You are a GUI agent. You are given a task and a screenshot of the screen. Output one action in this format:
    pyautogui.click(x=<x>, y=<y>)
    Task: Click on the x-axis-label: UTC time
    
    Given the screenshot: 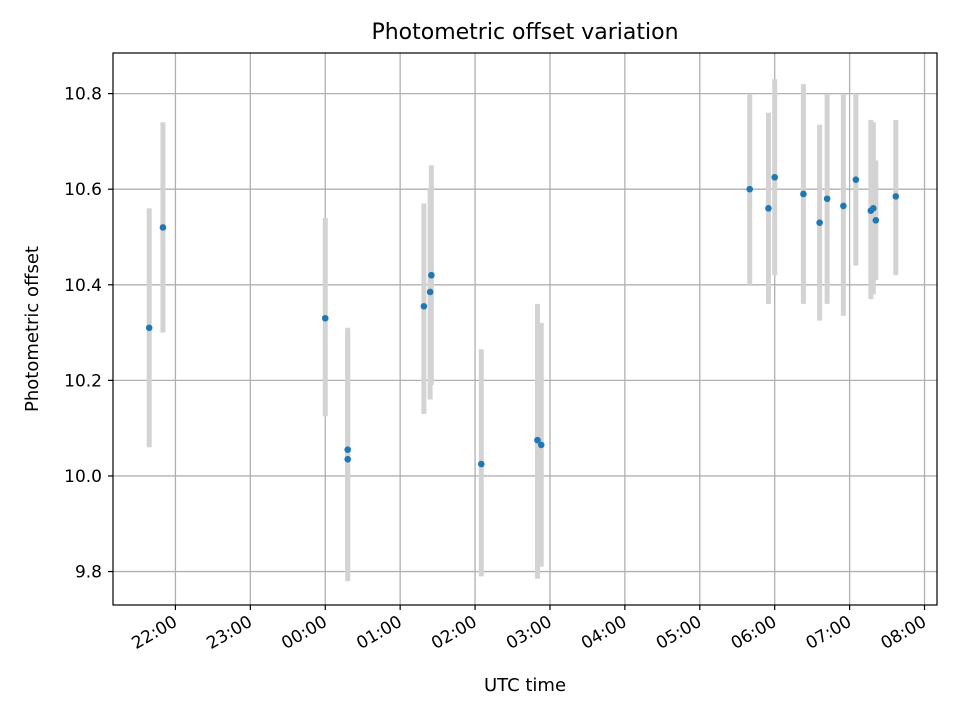 What is the action you would take?
    pyautogui.click(x=525, y=685)
    